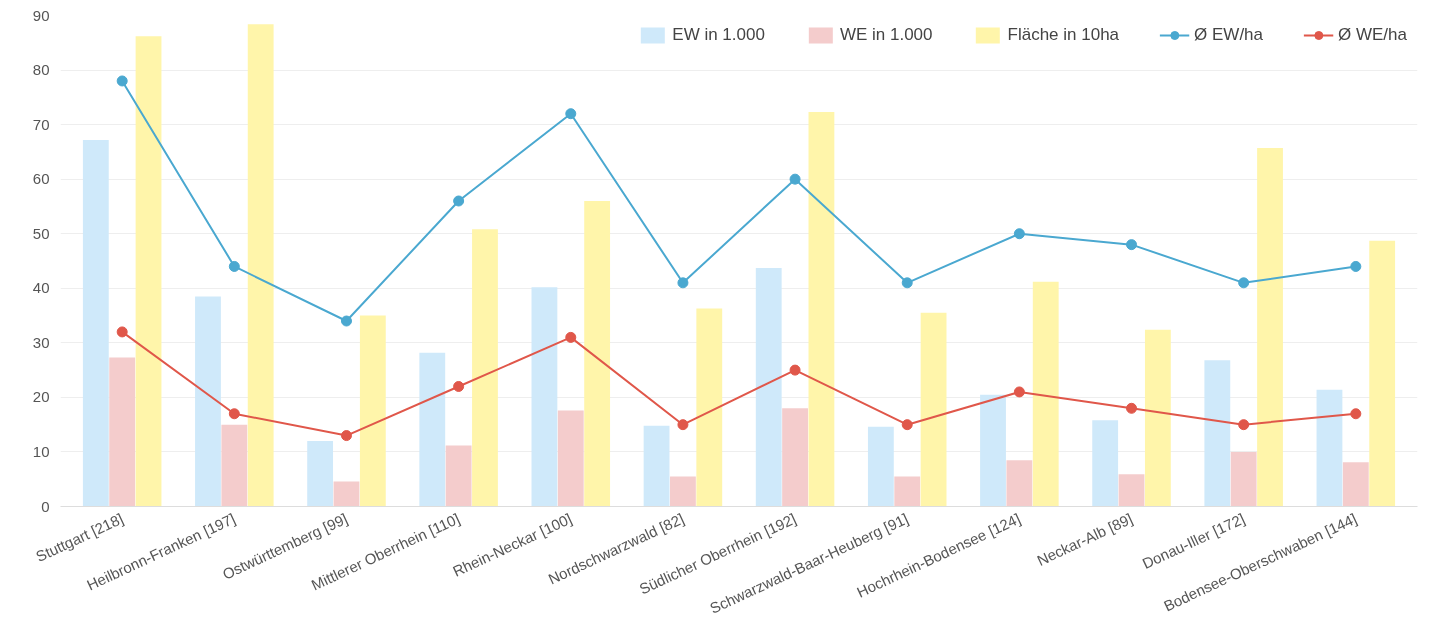 Image resolution: width=1437 pixels, height=627 pixels. What do you see at coordinates (1063, 35) in the screenshot?
I see `legend-label: Fläche in 10ha` at bounding box center [1063, 35].